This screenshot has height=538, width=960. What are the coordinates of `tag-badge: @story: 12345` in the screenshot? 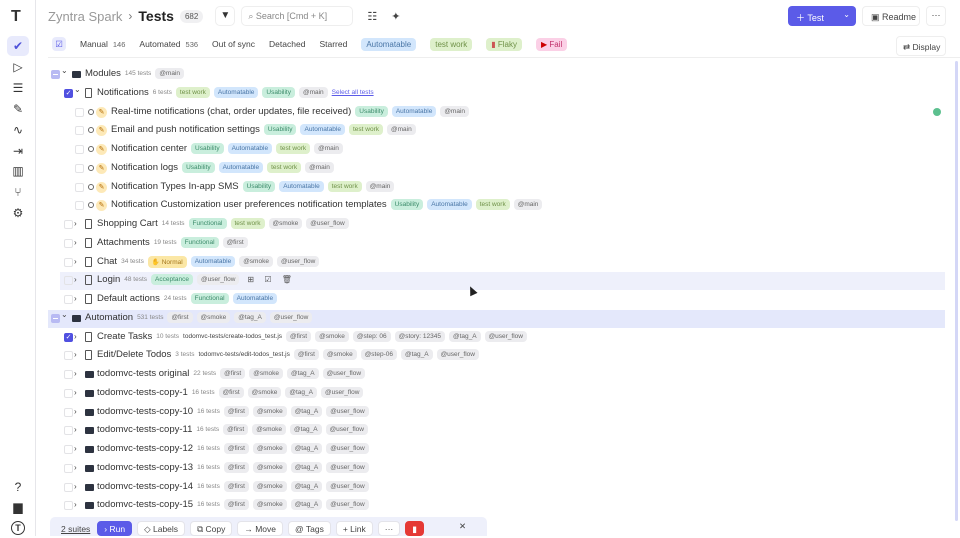 It's located at (419, 336).